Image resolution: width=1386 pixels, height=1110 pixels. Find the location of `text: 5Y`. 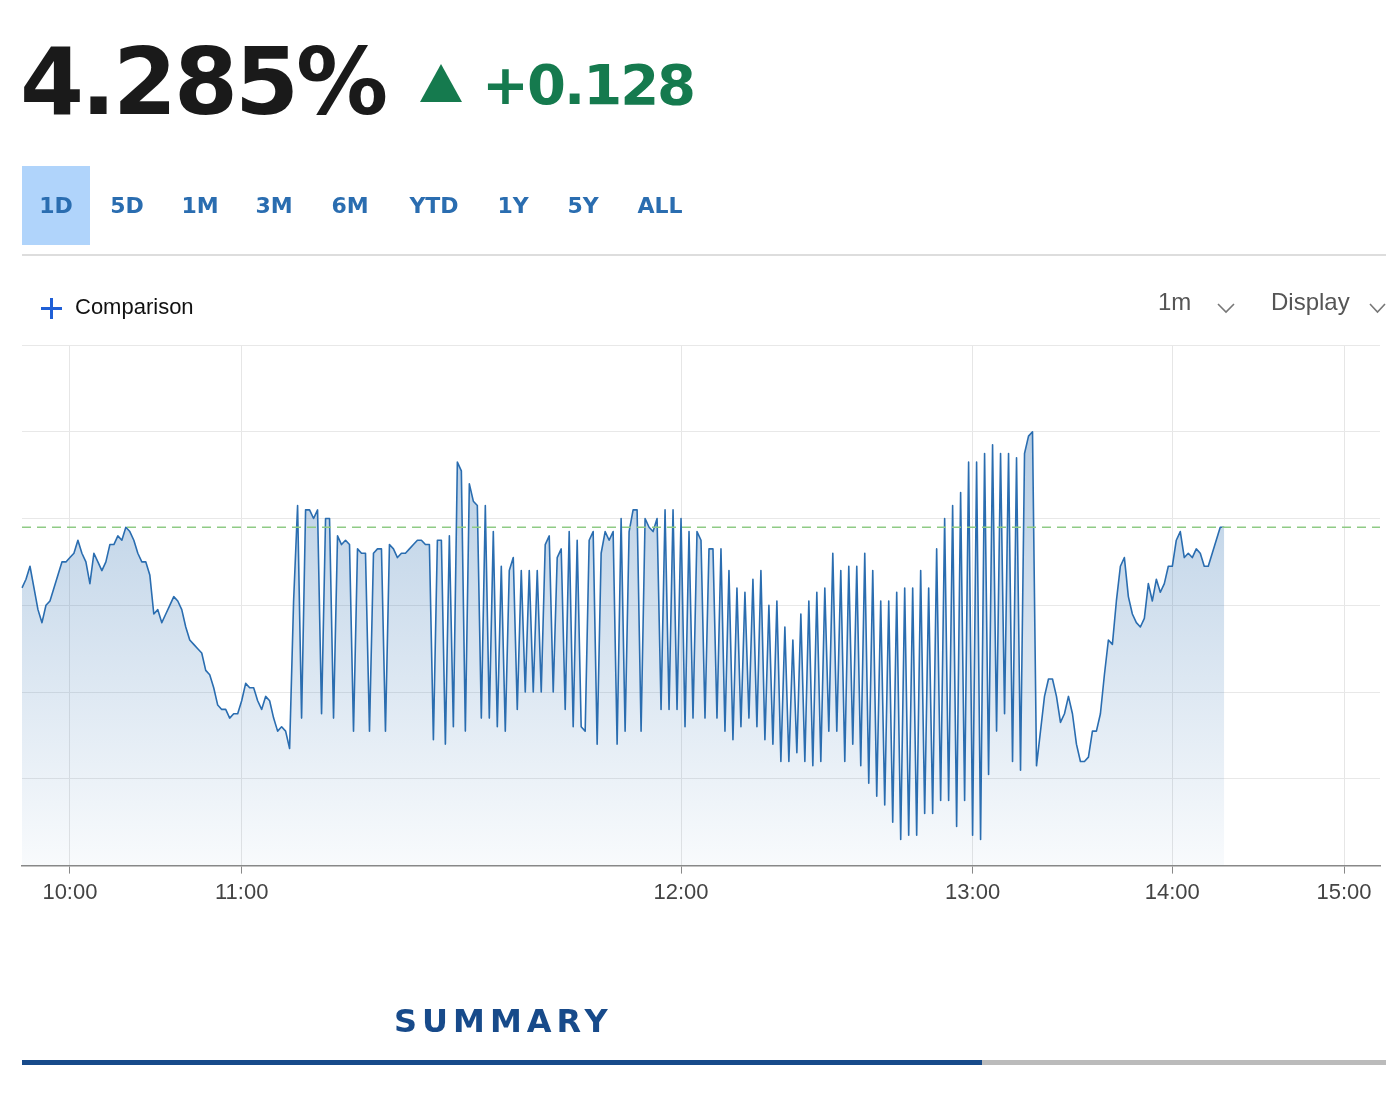

text: 5Y is located at coordinates (583, 206).